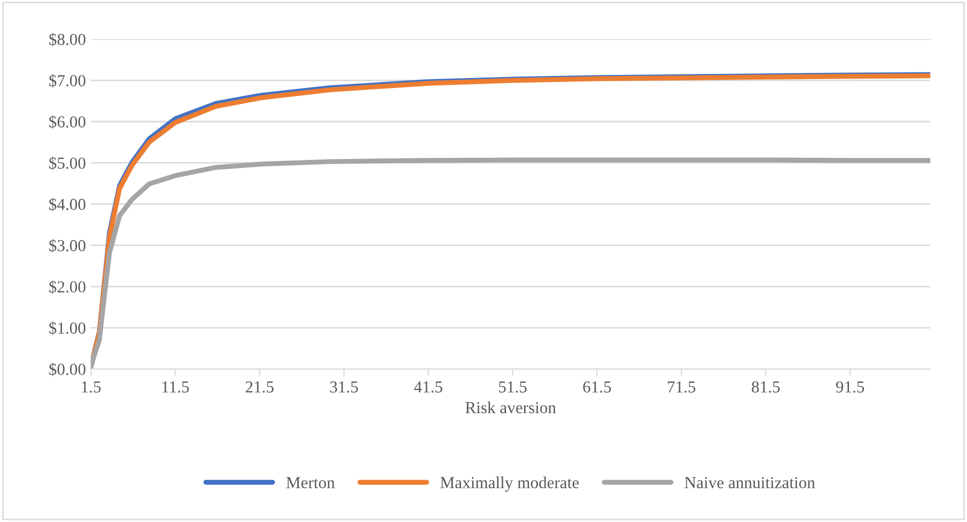 This screenshot has width=967, height=522. Describe the element at coordinates (67, 163) in the screenshot. I see `y-tick-label: $5.00` at that location.